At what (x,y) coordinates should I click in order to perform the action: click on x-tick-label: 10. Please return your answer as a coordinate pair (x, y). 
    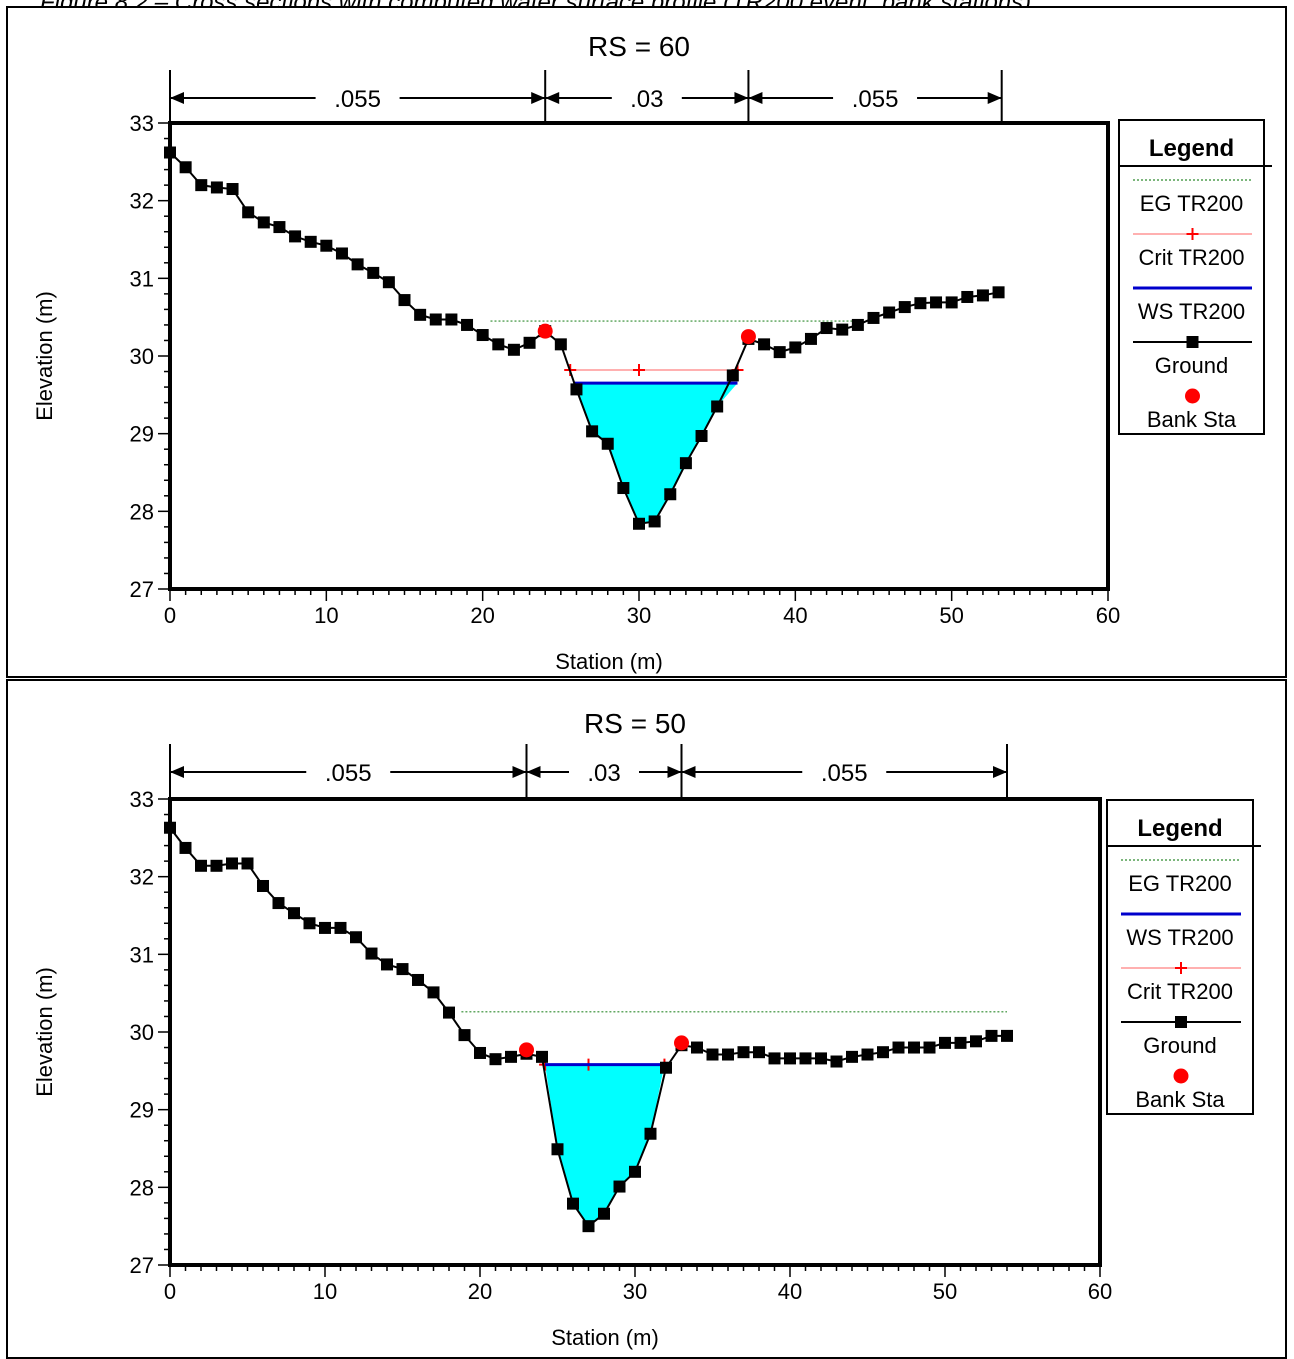
    Looking at the image, I should click on (326, 615).